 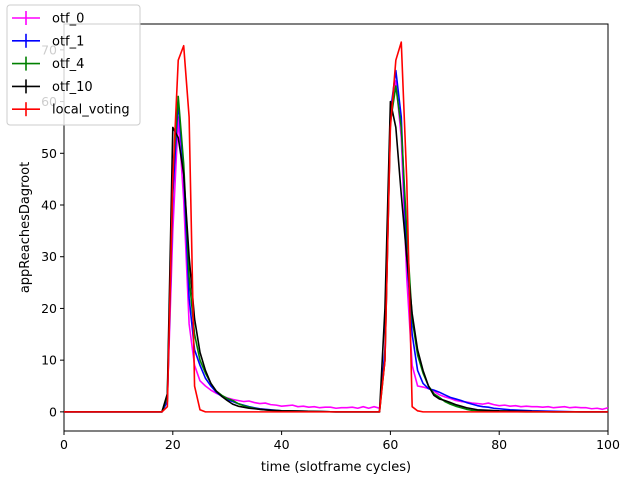 I want to click on x-axis: 0 20 40 60 80 100, so click(x=340, y=441).